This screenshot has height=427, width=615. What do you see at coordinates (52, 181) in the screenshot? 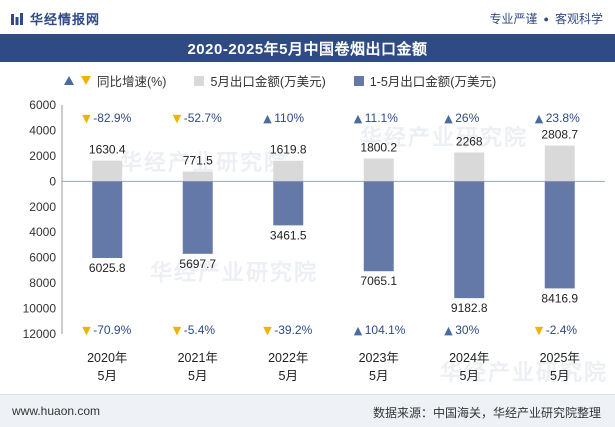
I see `y-tick-label: 0` at bounding box center [52, 181].